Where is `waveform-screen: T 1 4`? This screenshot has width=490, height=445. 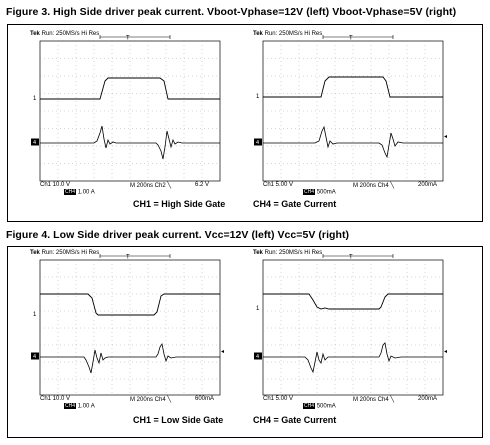 waveform-screen: T 1 4 is located at coordinates (126, 108).